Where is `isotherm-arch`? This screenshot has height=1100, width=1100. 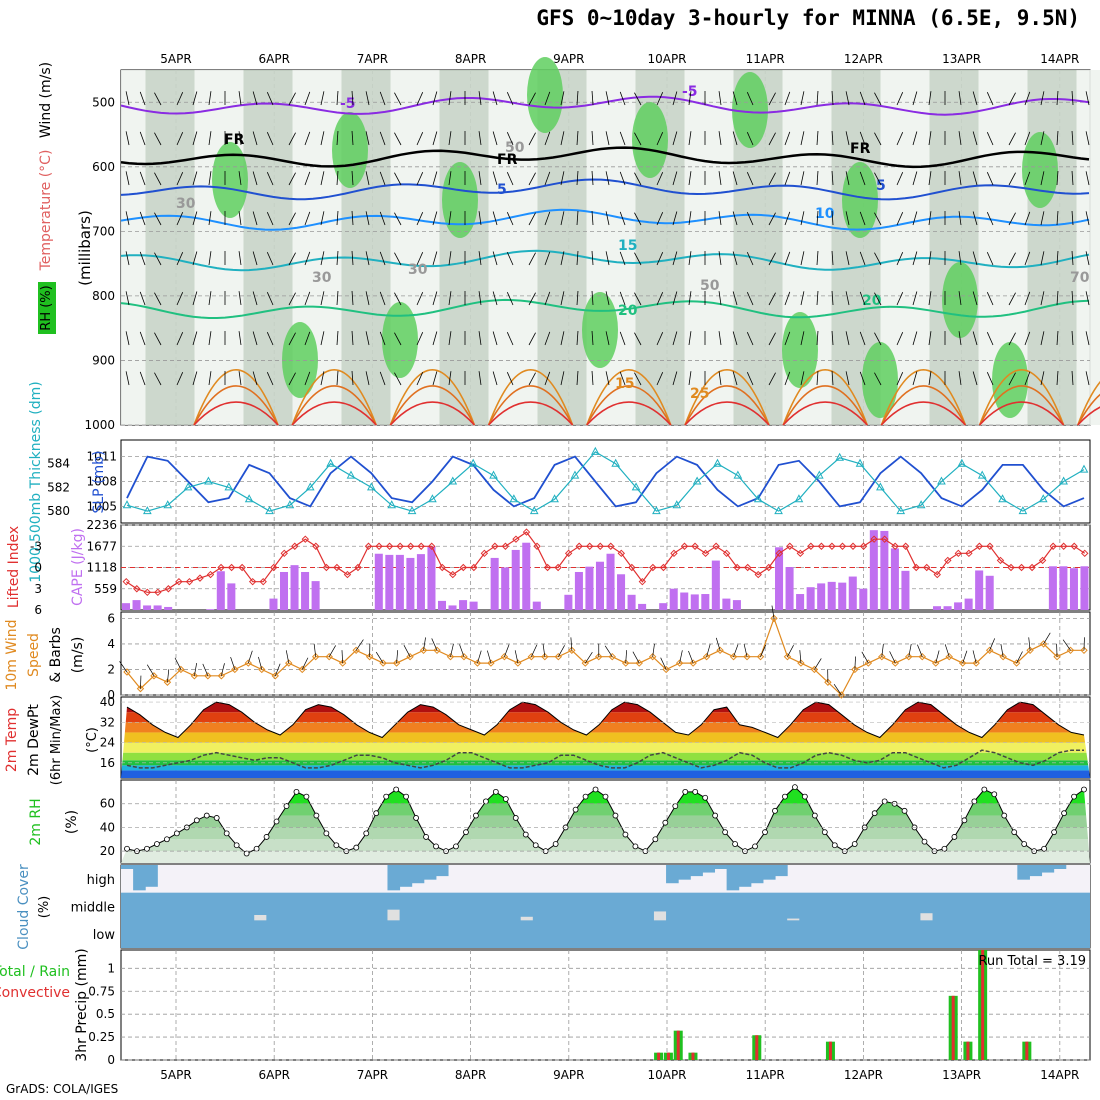 isotherm-arch is located at coordinates (825, 413).